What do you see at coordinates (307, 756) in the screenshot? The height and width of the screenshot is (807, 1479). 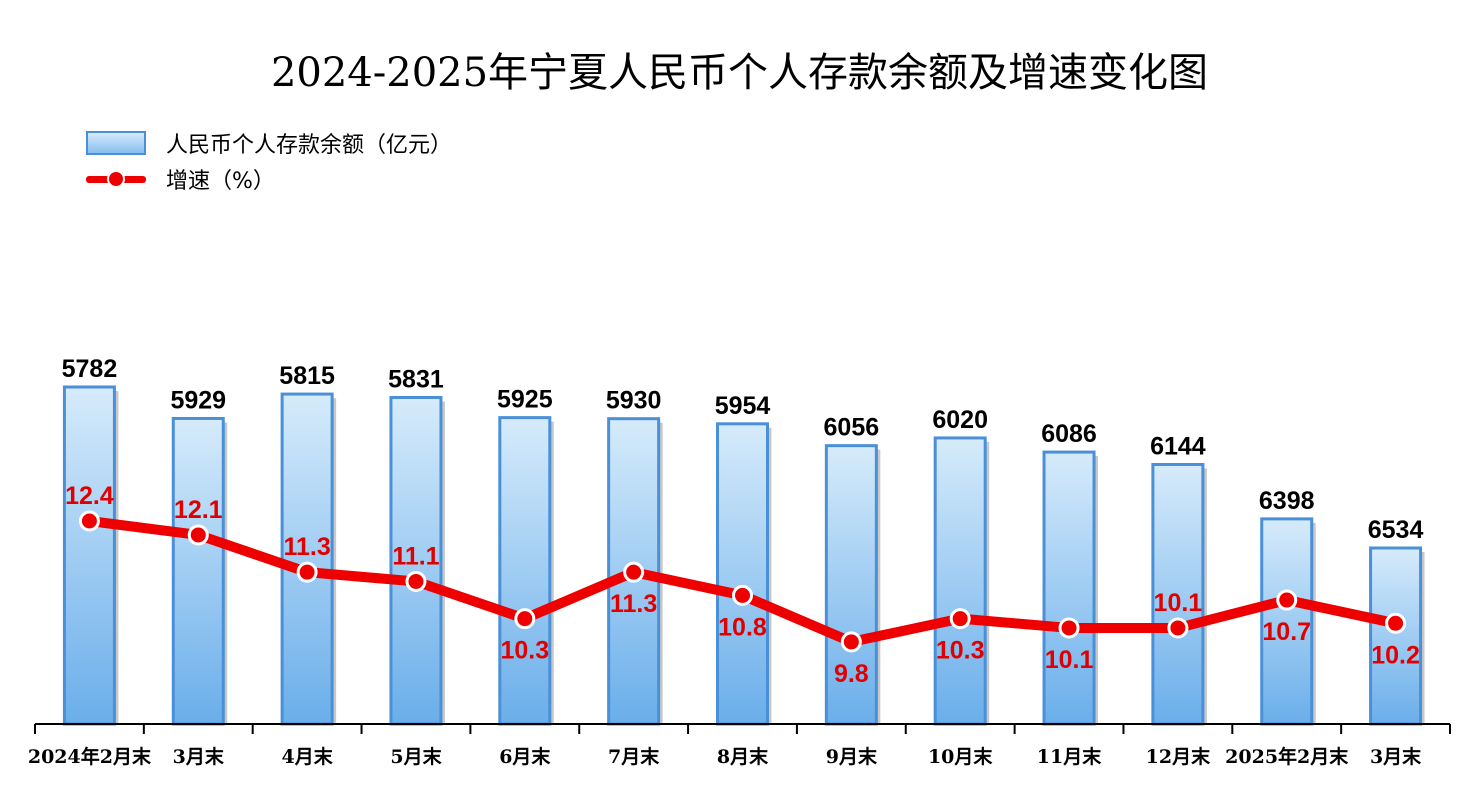 I see `x-tick-label: 4月末` at bounding box center [307, 756].